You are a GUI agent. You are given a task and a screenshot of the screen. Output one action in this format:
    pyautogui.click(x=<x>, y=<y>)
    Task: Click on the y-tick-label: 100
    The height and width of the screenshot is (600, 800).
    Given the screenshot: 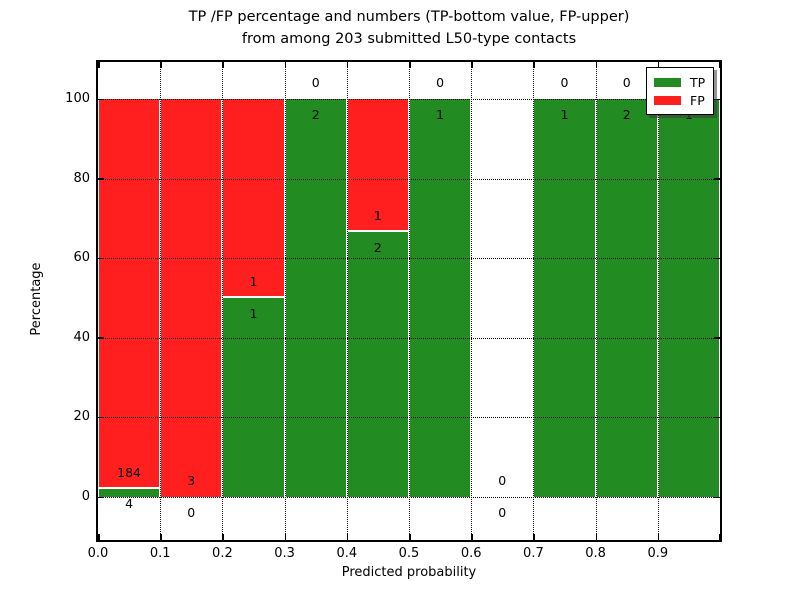 What is the action you would take?
    pyautogui.click(x=77, y=98)
    